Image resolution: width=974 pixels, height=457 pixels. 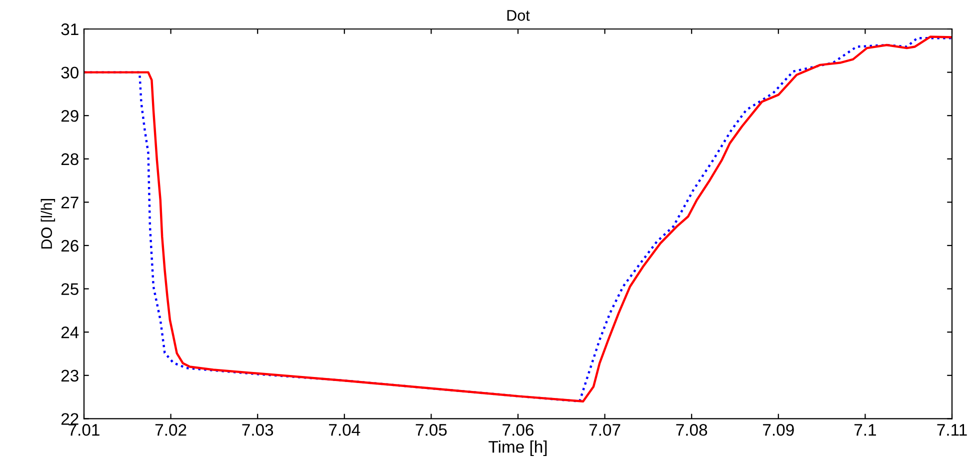 I want to click on x-tick-label: 7.09, so click(x=778, y=430).